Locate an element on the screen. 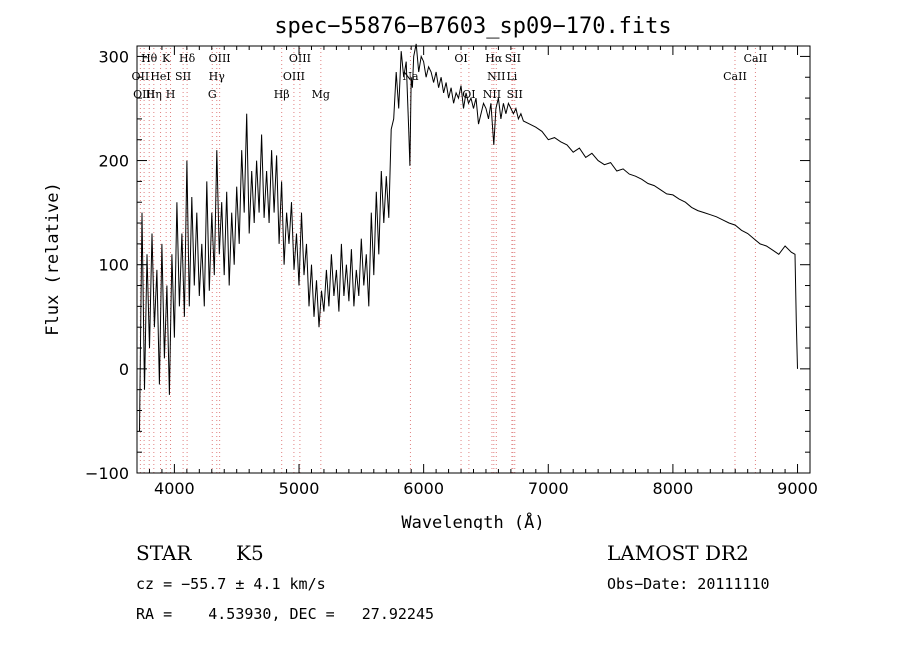 Image resolution: width=900 pixels, height=650 pixels. x-tick-label-5: 9000 is located at coordinates (797, 488).